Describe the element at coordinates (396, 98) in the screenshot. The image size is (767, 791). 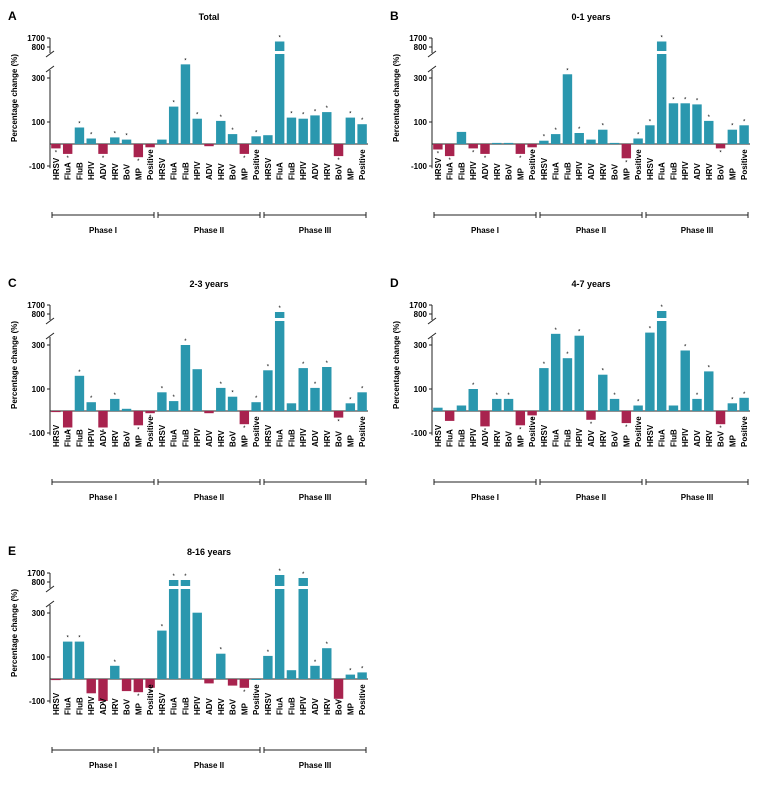
I see `y-axis-label: Percentage change (%)` at that location.